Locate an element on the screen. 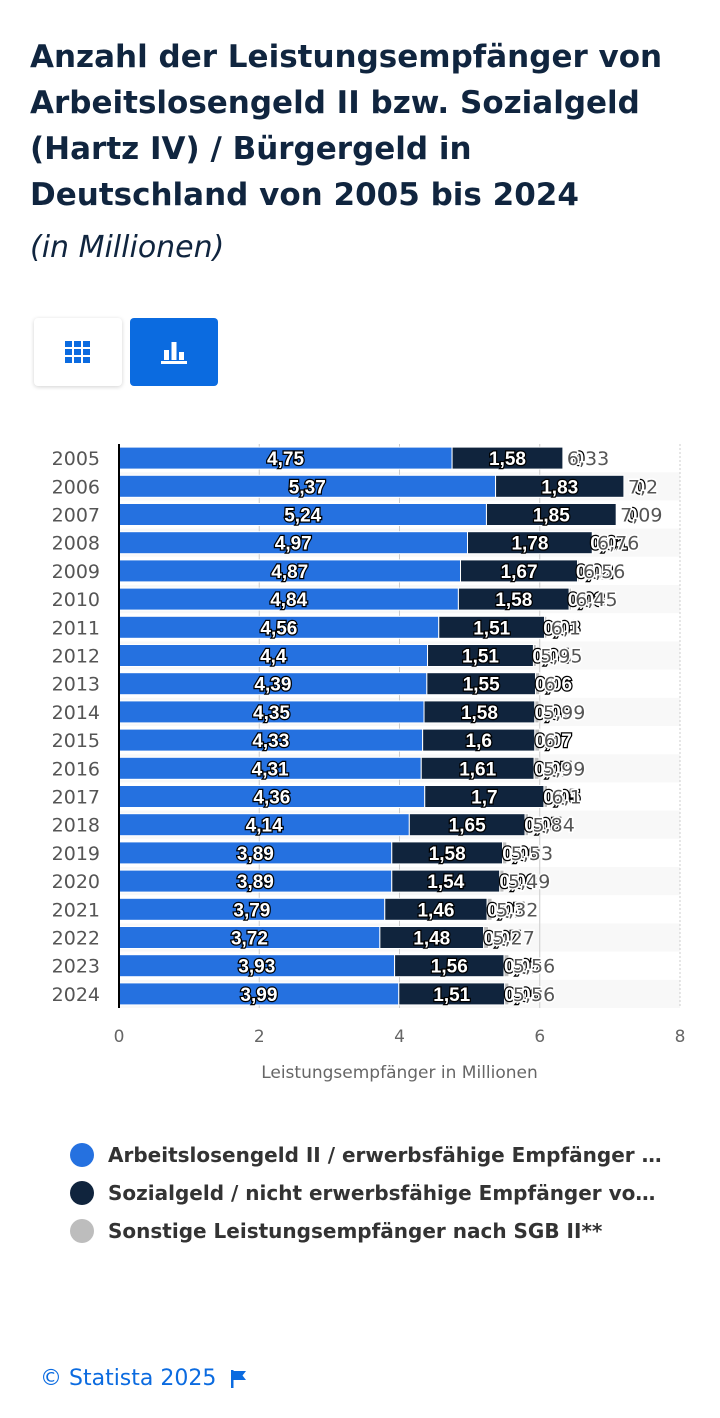 Image resolution: width=720 pixels, height=1418 pixels. data-label: 0 is located at coordinates (579, 459).